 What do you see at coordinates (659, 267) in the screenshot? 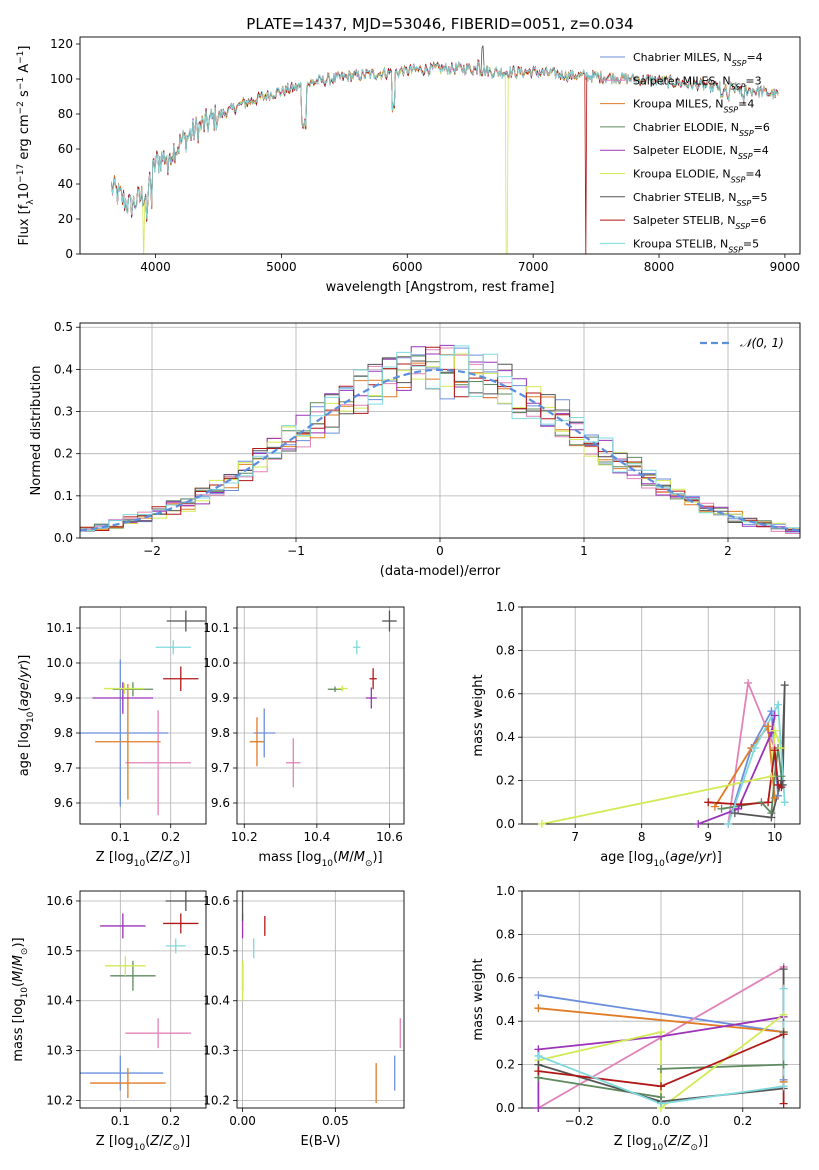
I see `x-tick-label: 8000` at bounding box center [659, 267].